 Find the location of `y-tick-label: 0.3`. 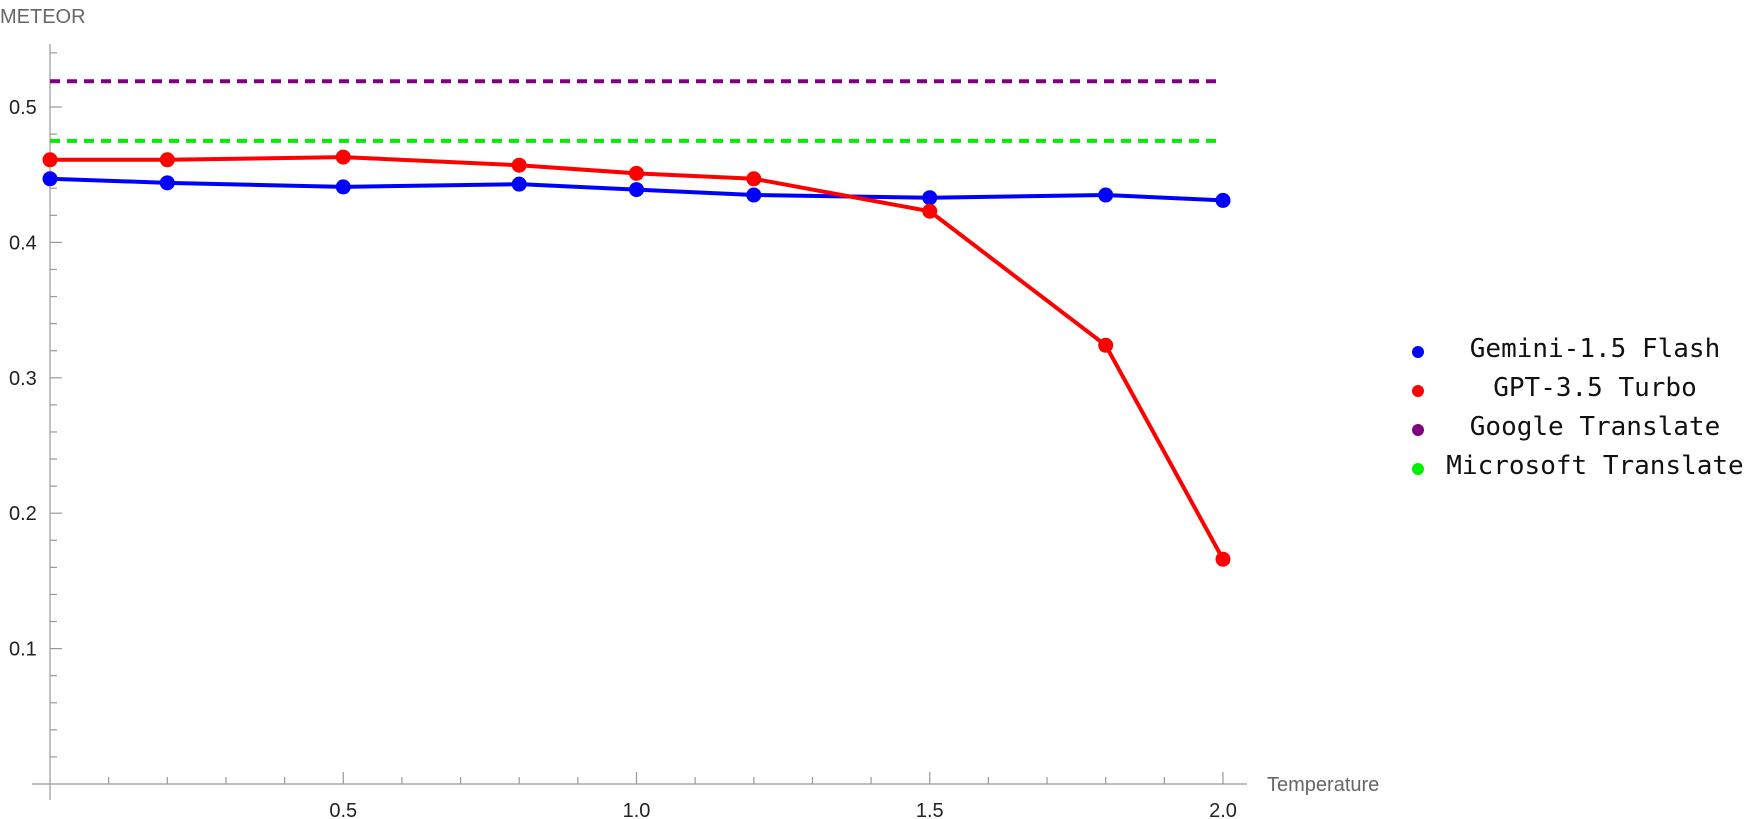

y-tick-label: 0.3 is located at coordinates (23, 379).